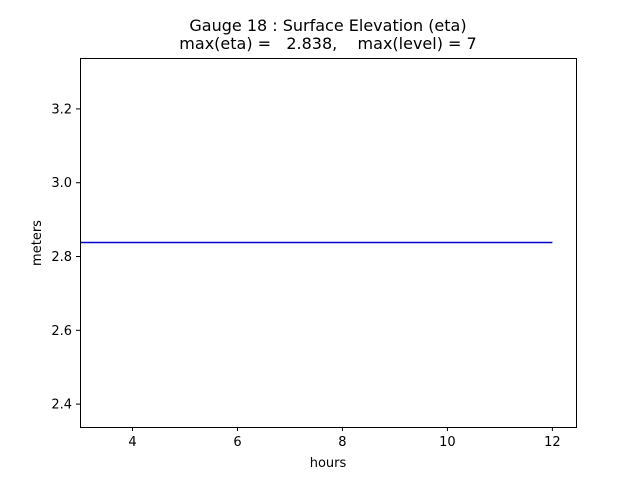  Describe the element at coordinates (61, 183) in the screenshot. I see `y-tick-label: 3.0` at that location.